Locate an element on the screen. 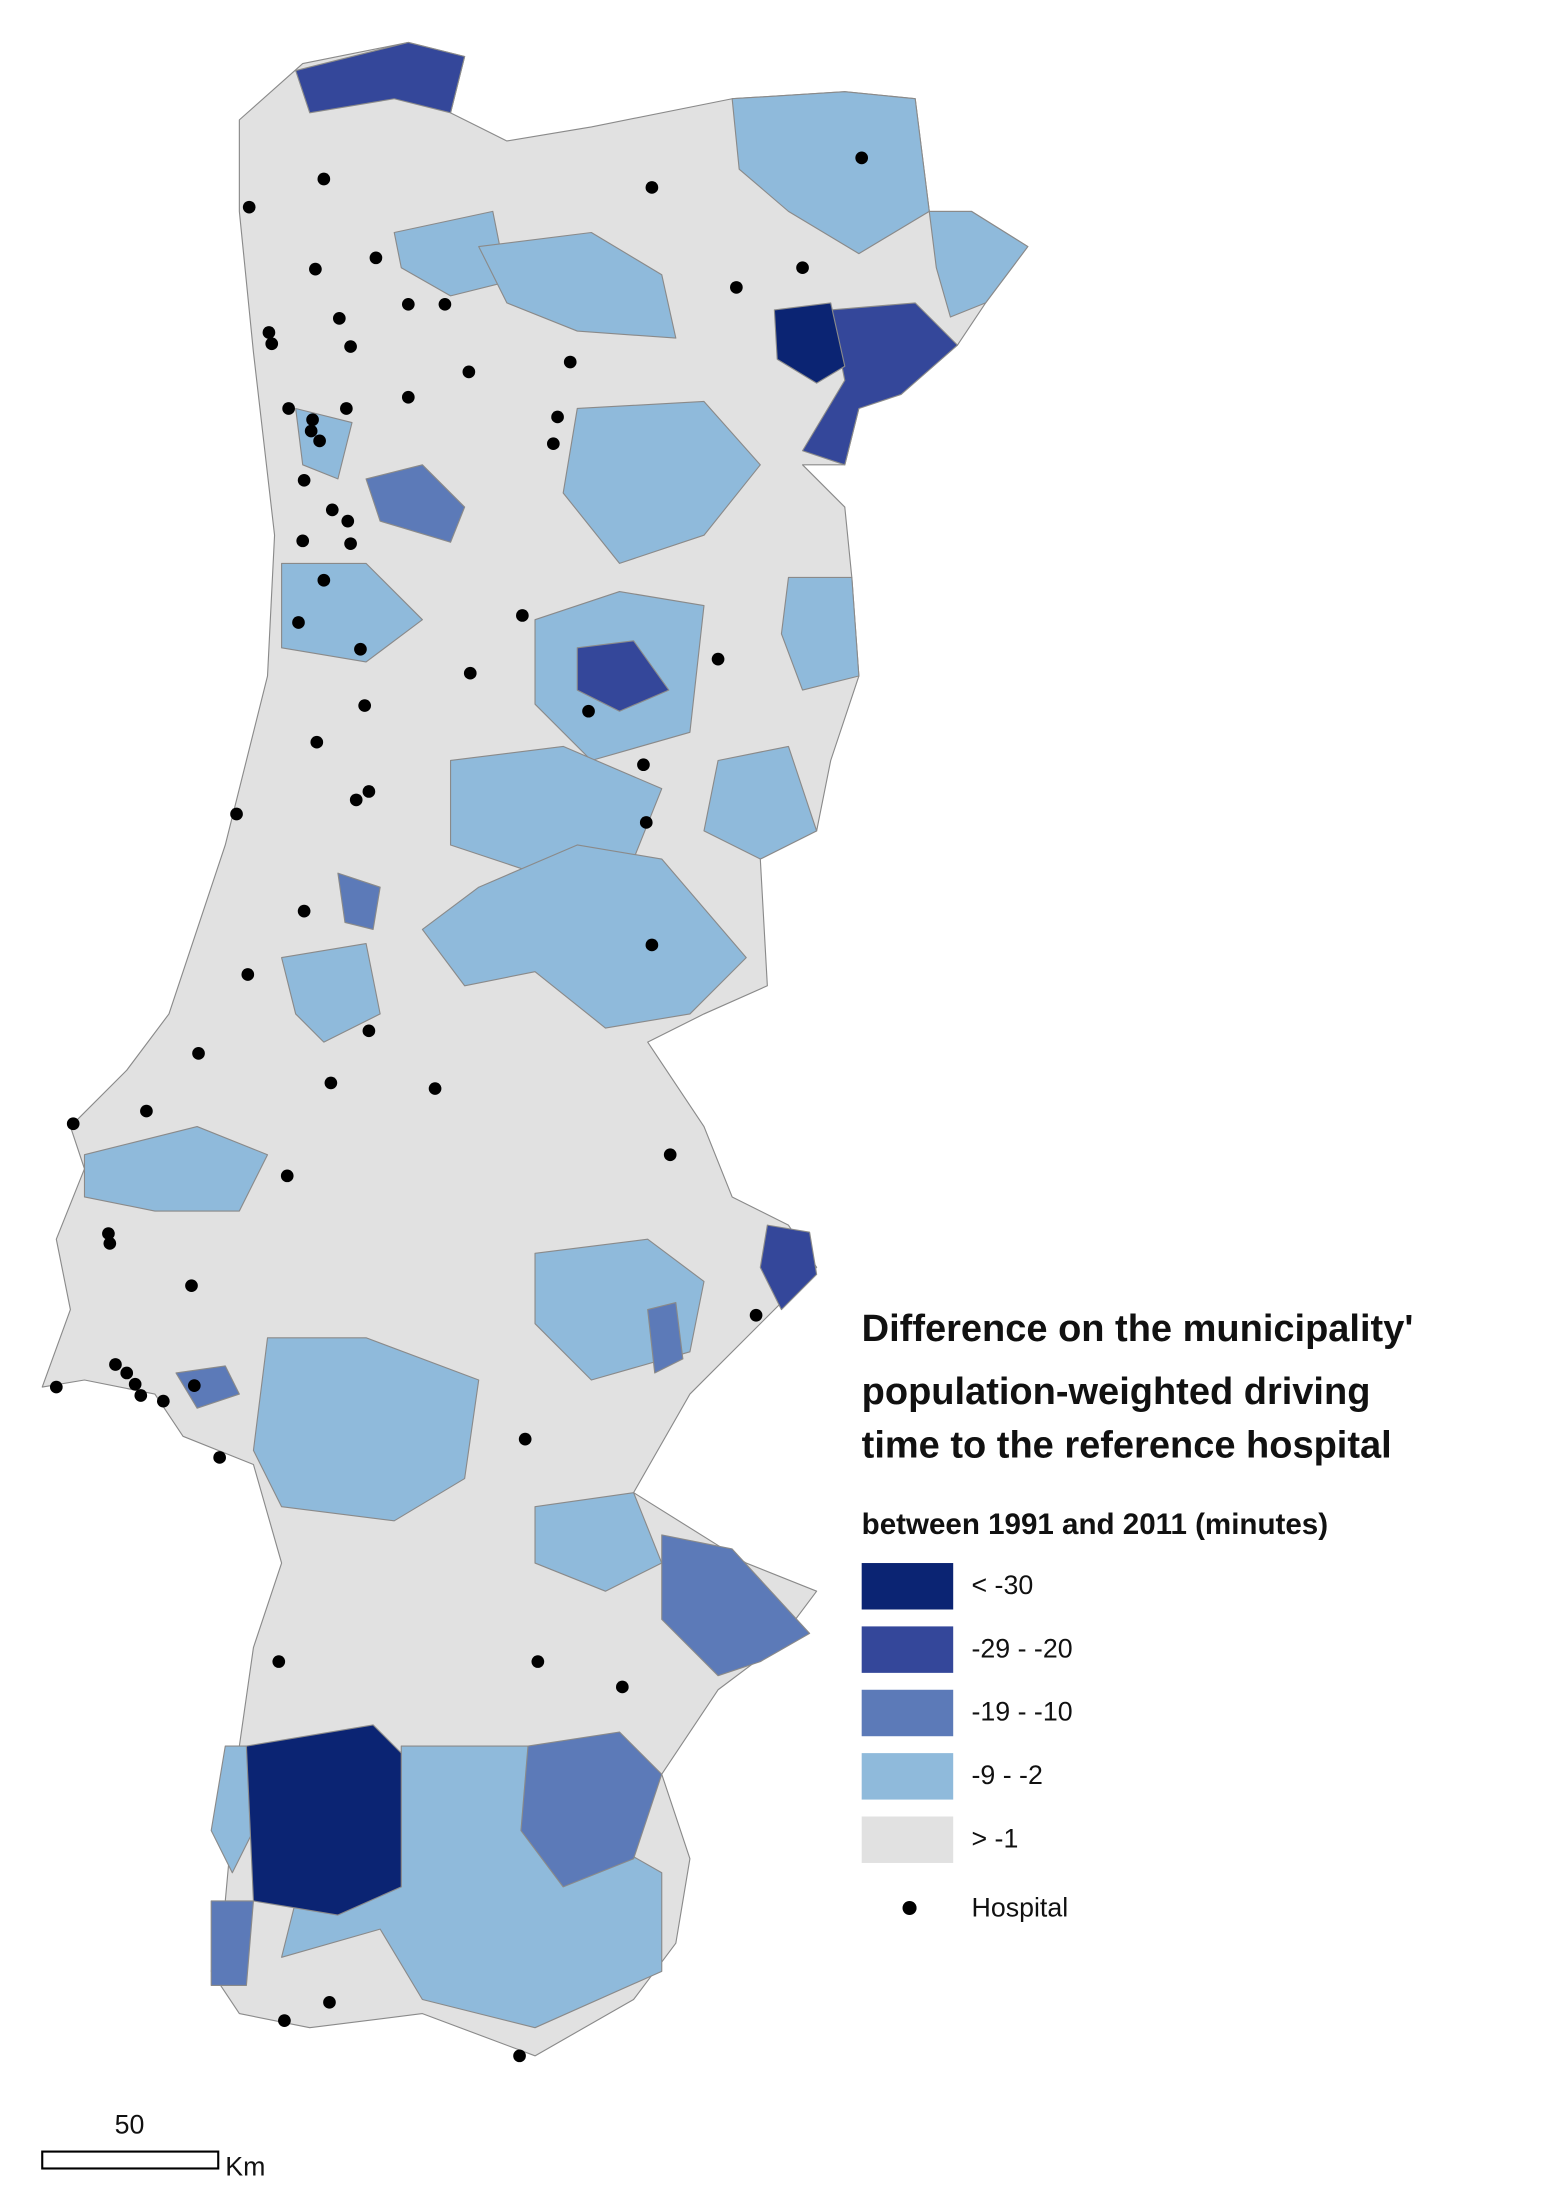  scale-bar-box is located at coordinates (130, 2160).